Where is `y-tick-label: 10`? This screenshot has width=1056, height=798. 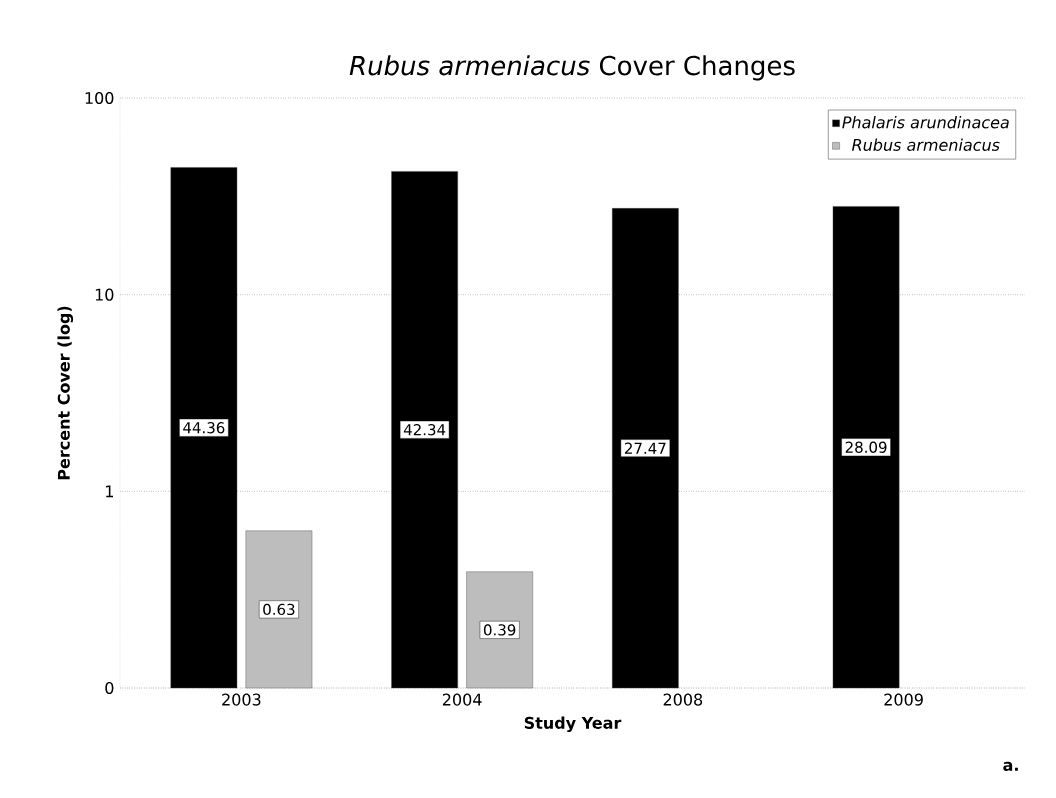
y-tick-label: 10 is located at coordinates (104, 294).